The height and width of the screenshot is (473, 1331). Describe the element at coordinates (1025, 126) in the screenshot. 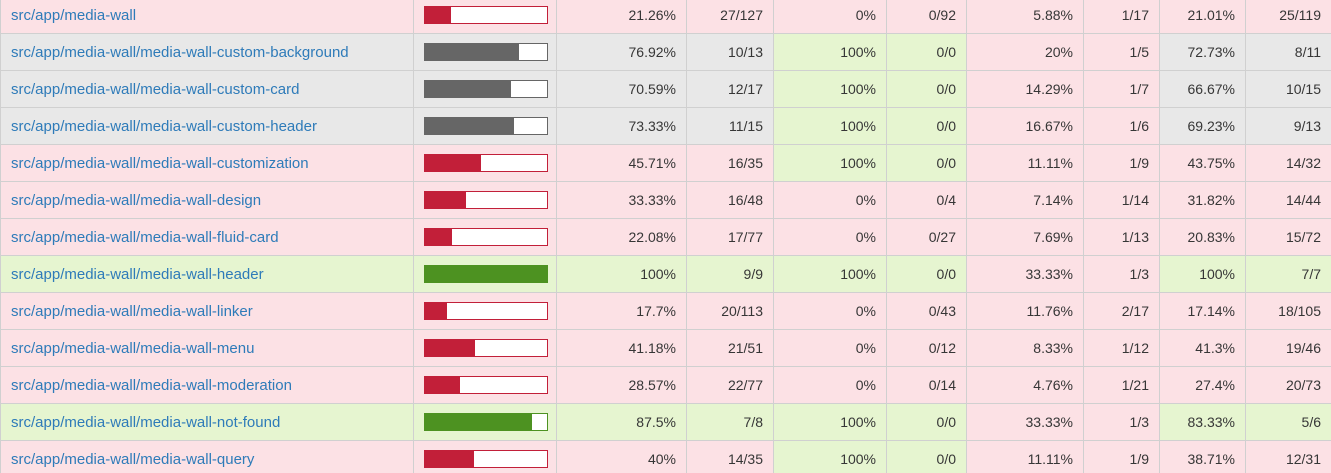

I see `functions-pct-cell: 16.67%` at that location.